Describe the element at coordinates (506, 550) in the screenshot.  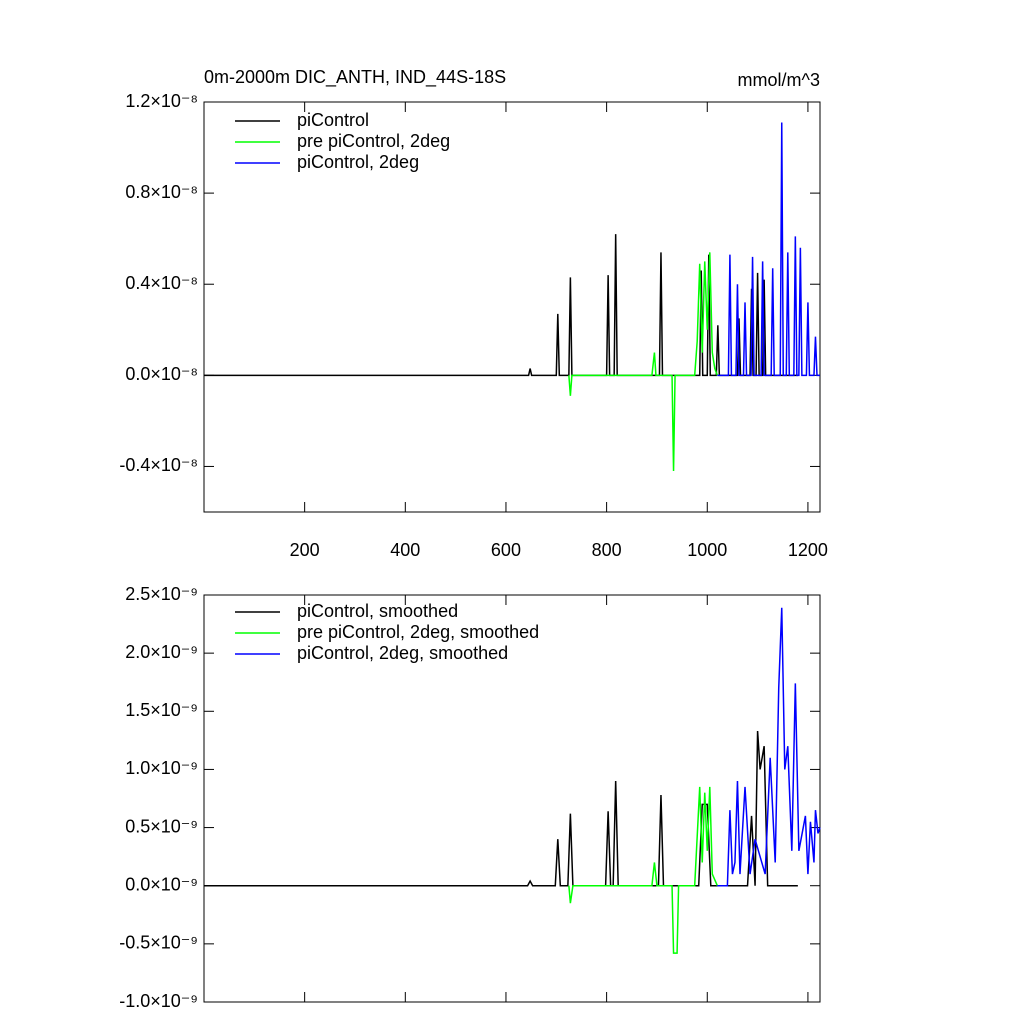
I see `x-tick-label: 600` at that location.